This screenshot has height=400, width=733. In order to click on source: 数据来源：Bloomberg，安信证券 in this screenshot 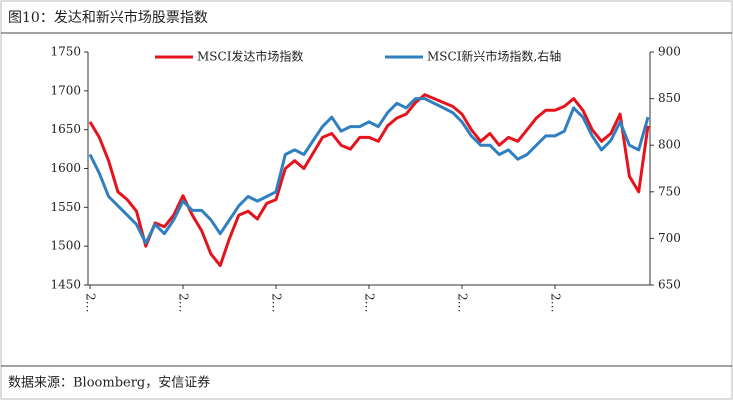, I will do `click(109, 383)`.